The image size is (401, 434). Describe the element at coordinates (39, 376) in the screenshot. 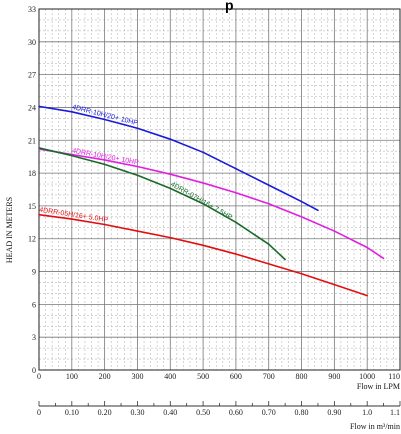

I see `x-tick-label: 0` at that location.